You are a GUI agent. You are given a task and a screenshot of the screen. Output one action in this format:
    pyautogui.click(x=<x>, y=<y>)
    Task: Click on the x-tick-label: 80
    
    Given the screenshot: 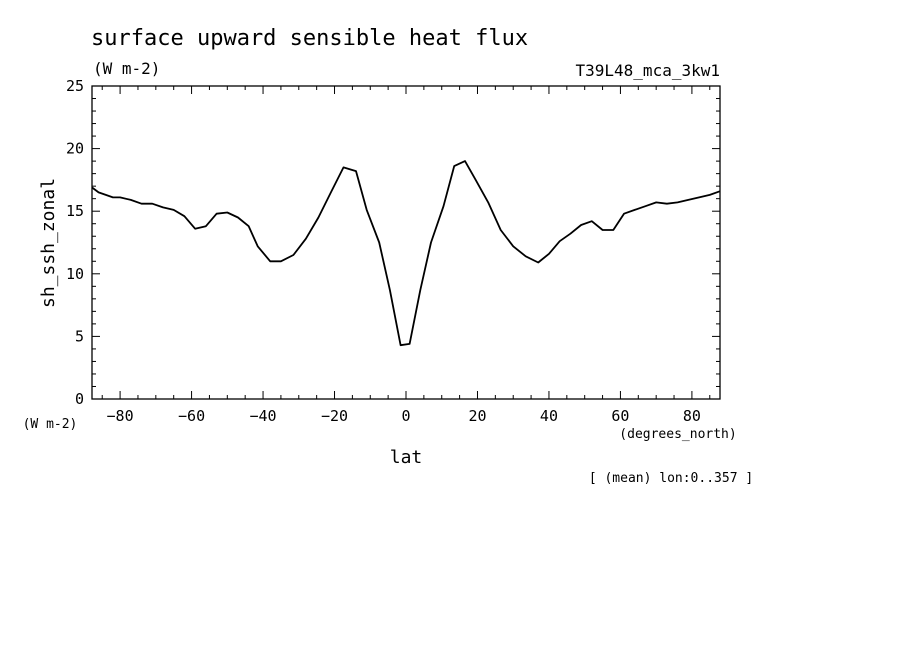 What is the action you would take?
    pyautogui.click(x=692, y=416)
    